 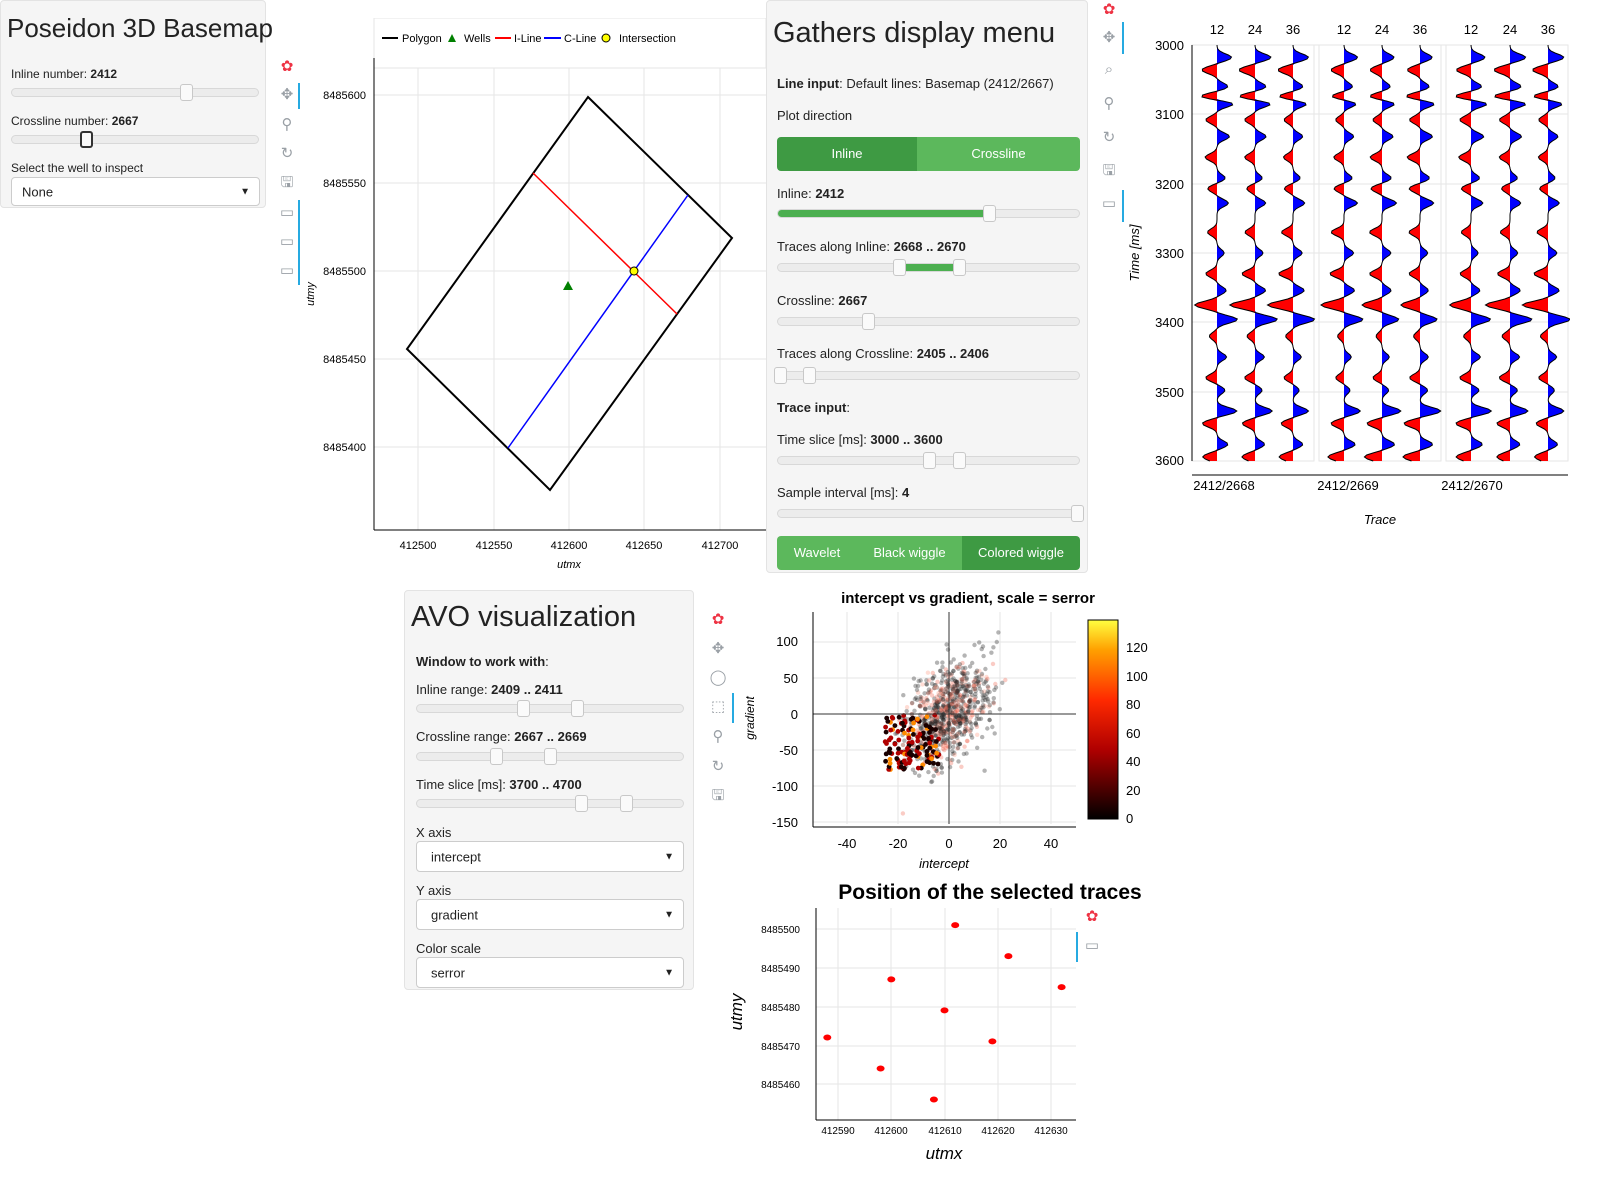 I want to click on crossline-range-slider-handle-end, so click(x=550, y=756).